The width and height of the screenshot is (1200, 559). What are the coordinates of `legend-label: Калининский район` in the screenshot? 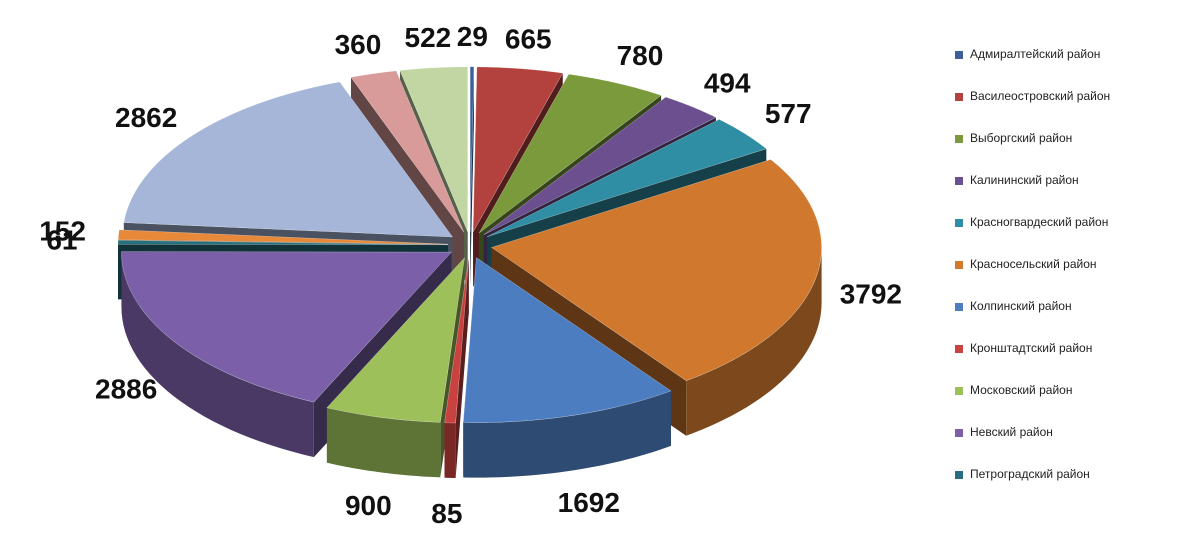 It's located at (1024, 180).